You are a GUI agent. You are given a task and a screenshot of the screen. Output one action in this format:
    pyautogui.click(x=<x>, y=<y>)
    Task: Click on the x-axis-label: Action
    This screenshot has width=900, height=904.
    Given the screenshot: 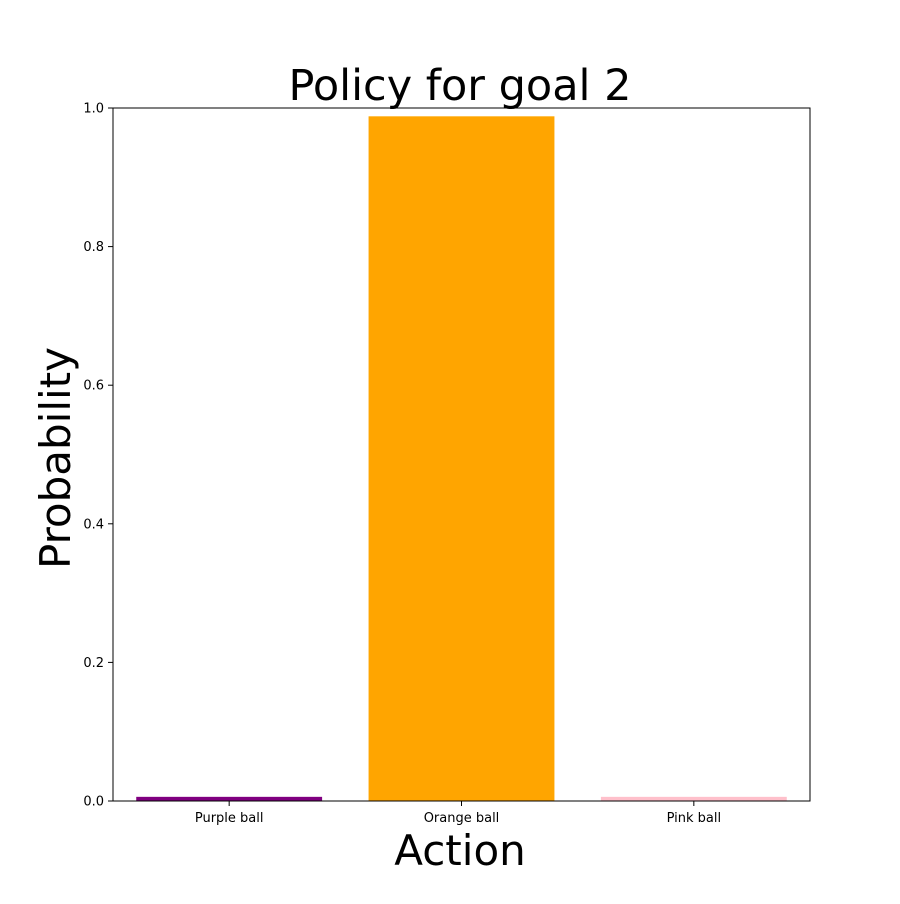 What is the action you would take?
    pyautogui.click(x=460, y=850)
    